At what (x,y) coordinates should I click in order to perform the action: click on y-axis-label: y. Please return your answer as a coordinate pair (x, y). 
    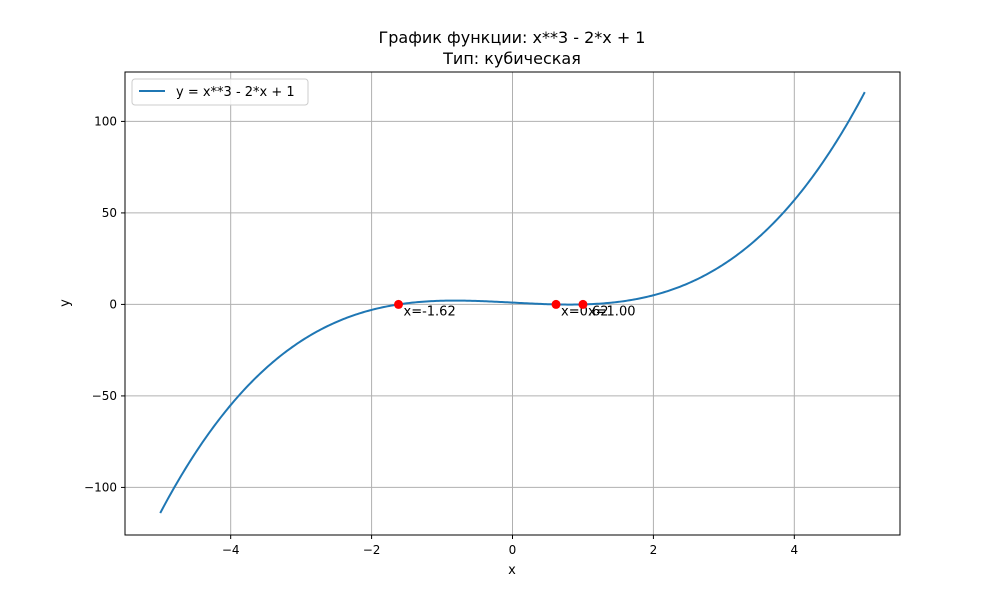
    Looking at the image, I should click on (65, 303).